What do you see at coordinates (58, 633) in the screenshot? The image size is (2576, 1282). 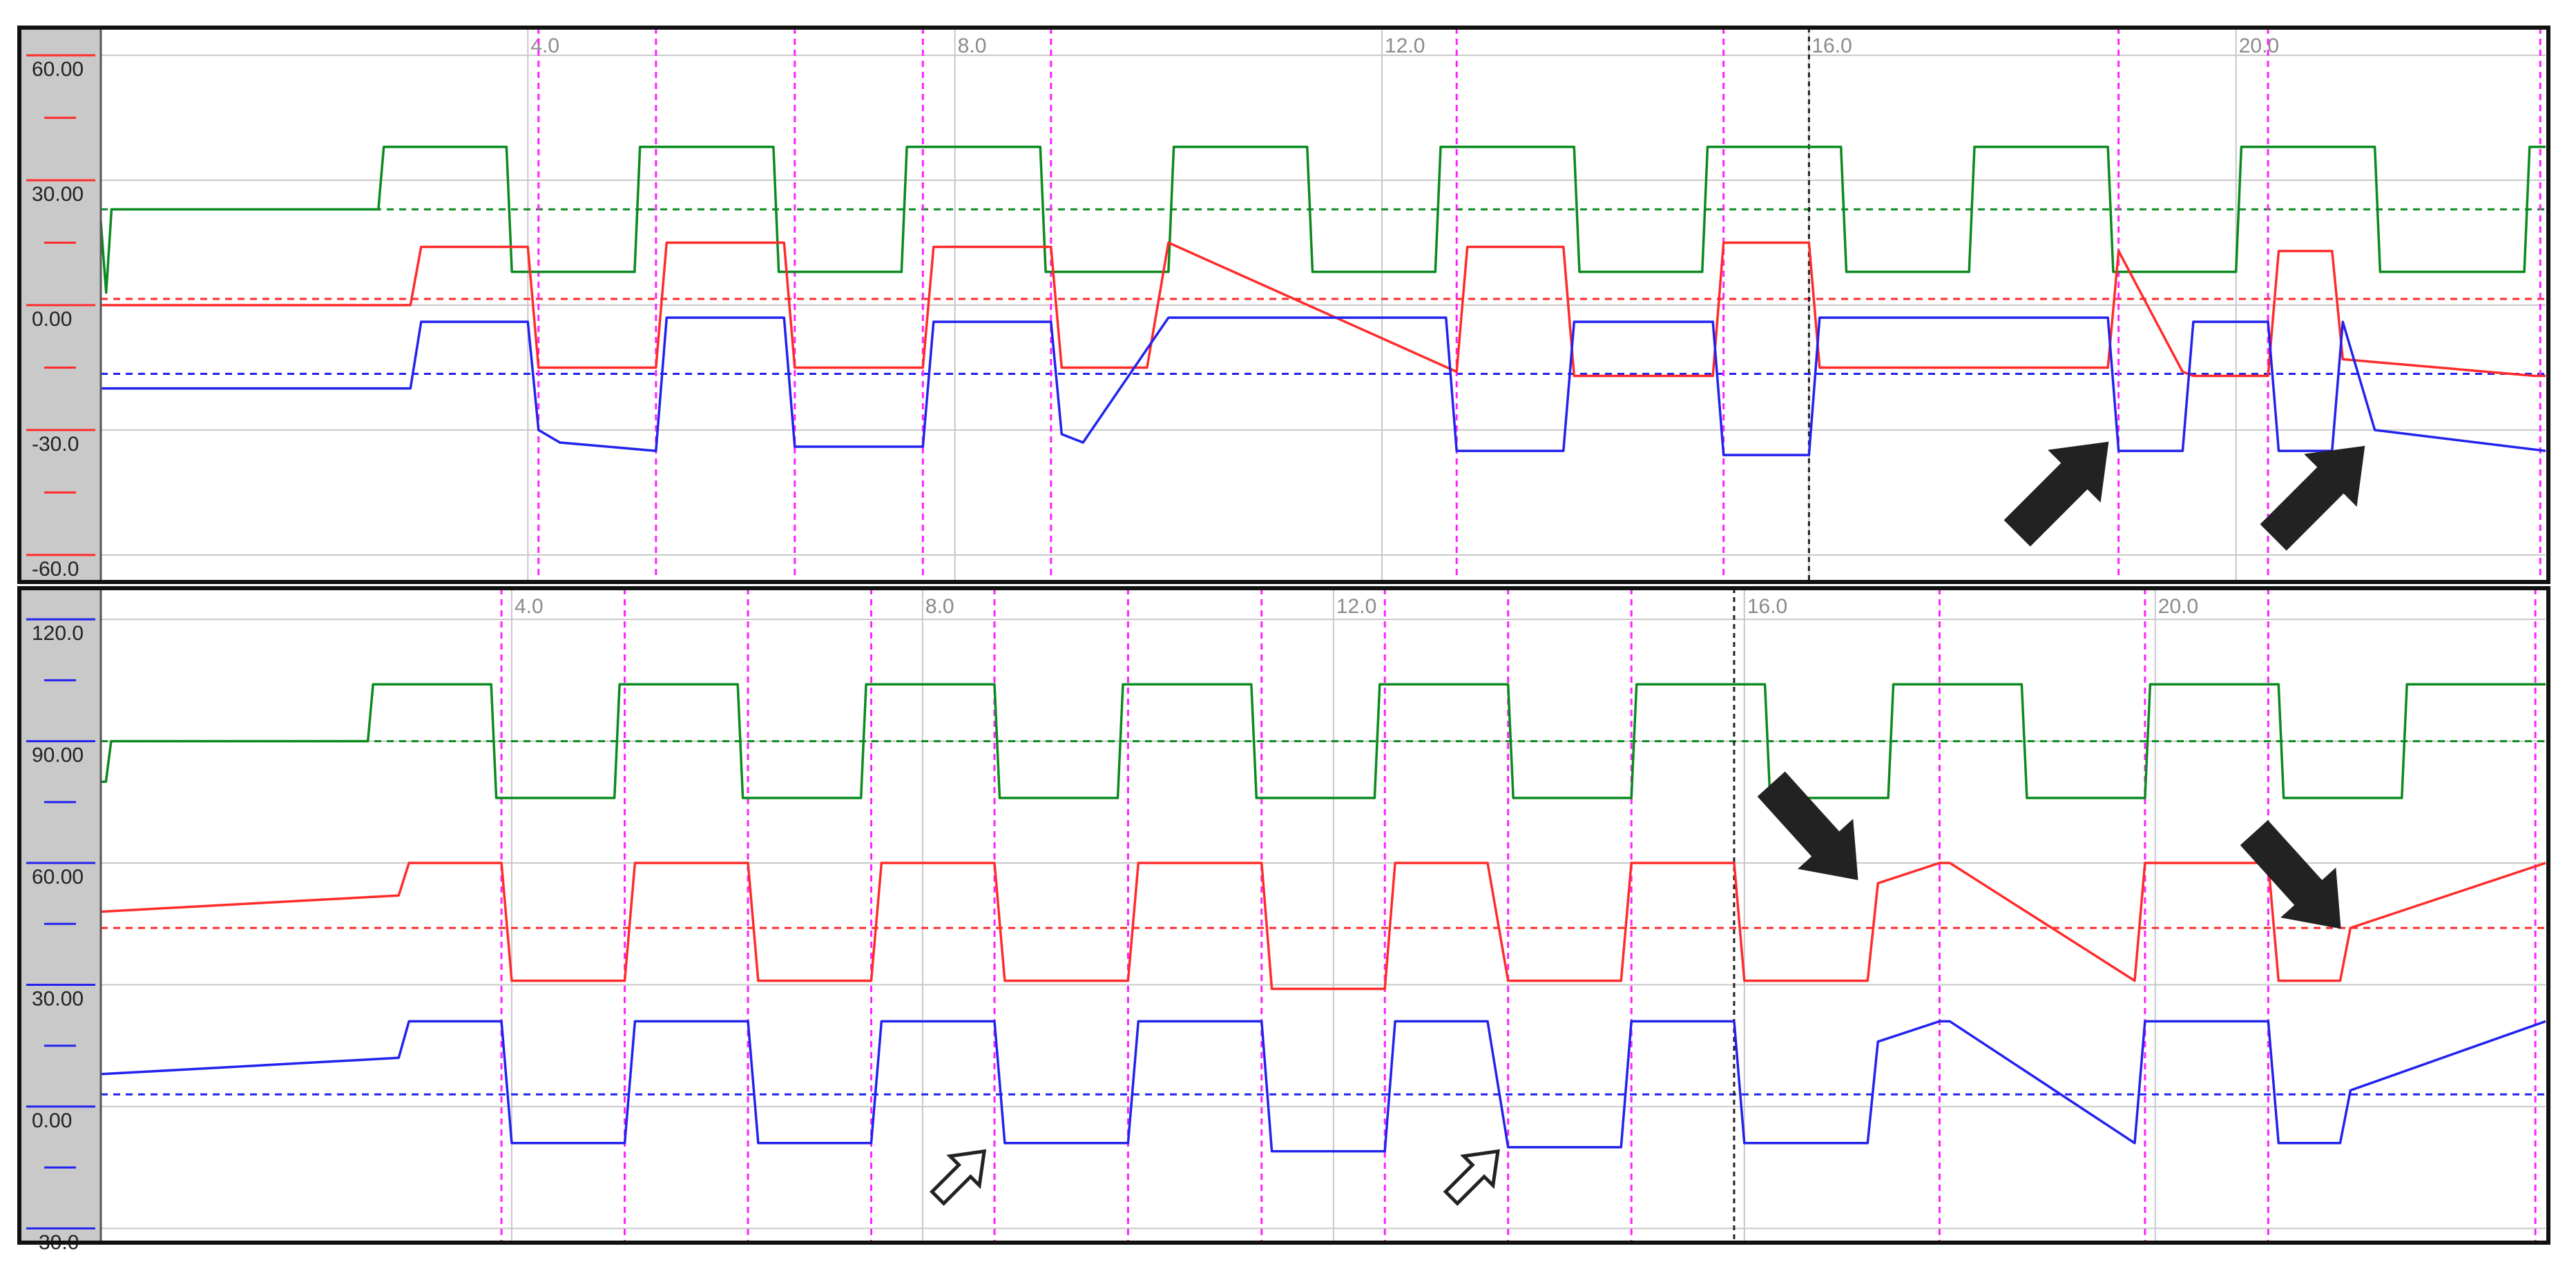 I see `bottom-y-tick-label: 120.0` at bounding box center [58, 633].